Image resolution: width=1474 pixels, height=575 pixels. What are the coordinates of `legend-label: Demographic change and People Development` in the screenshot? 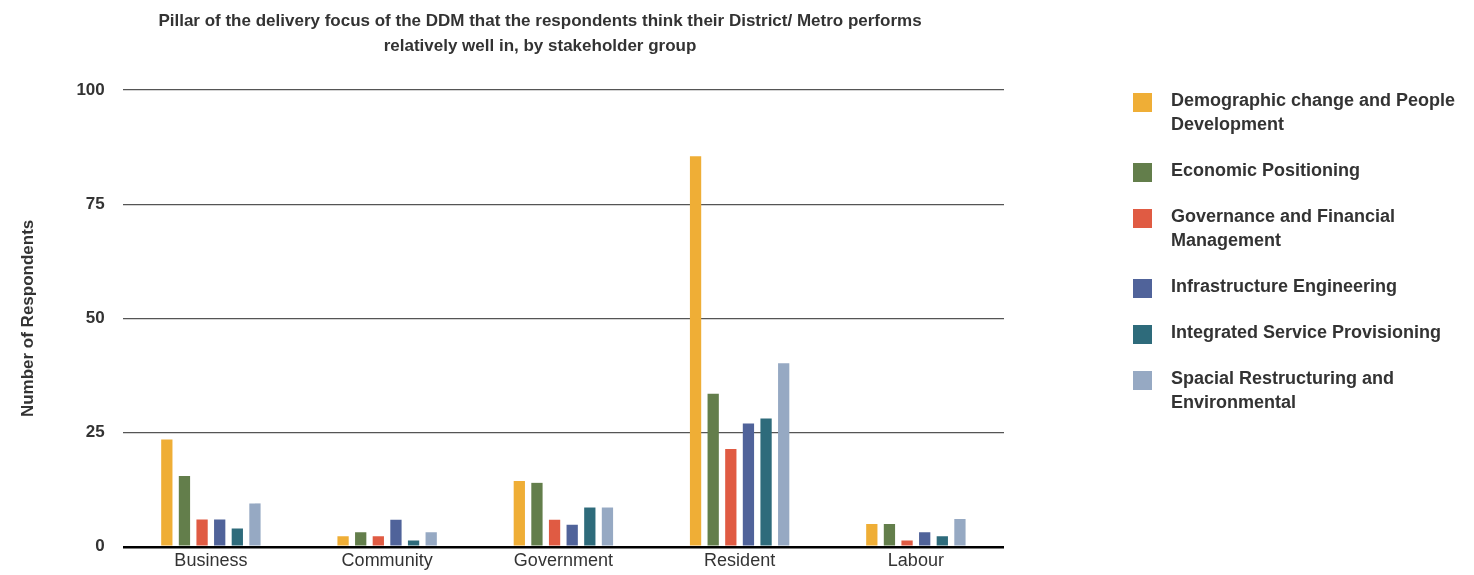 It's located at (1314, 112).